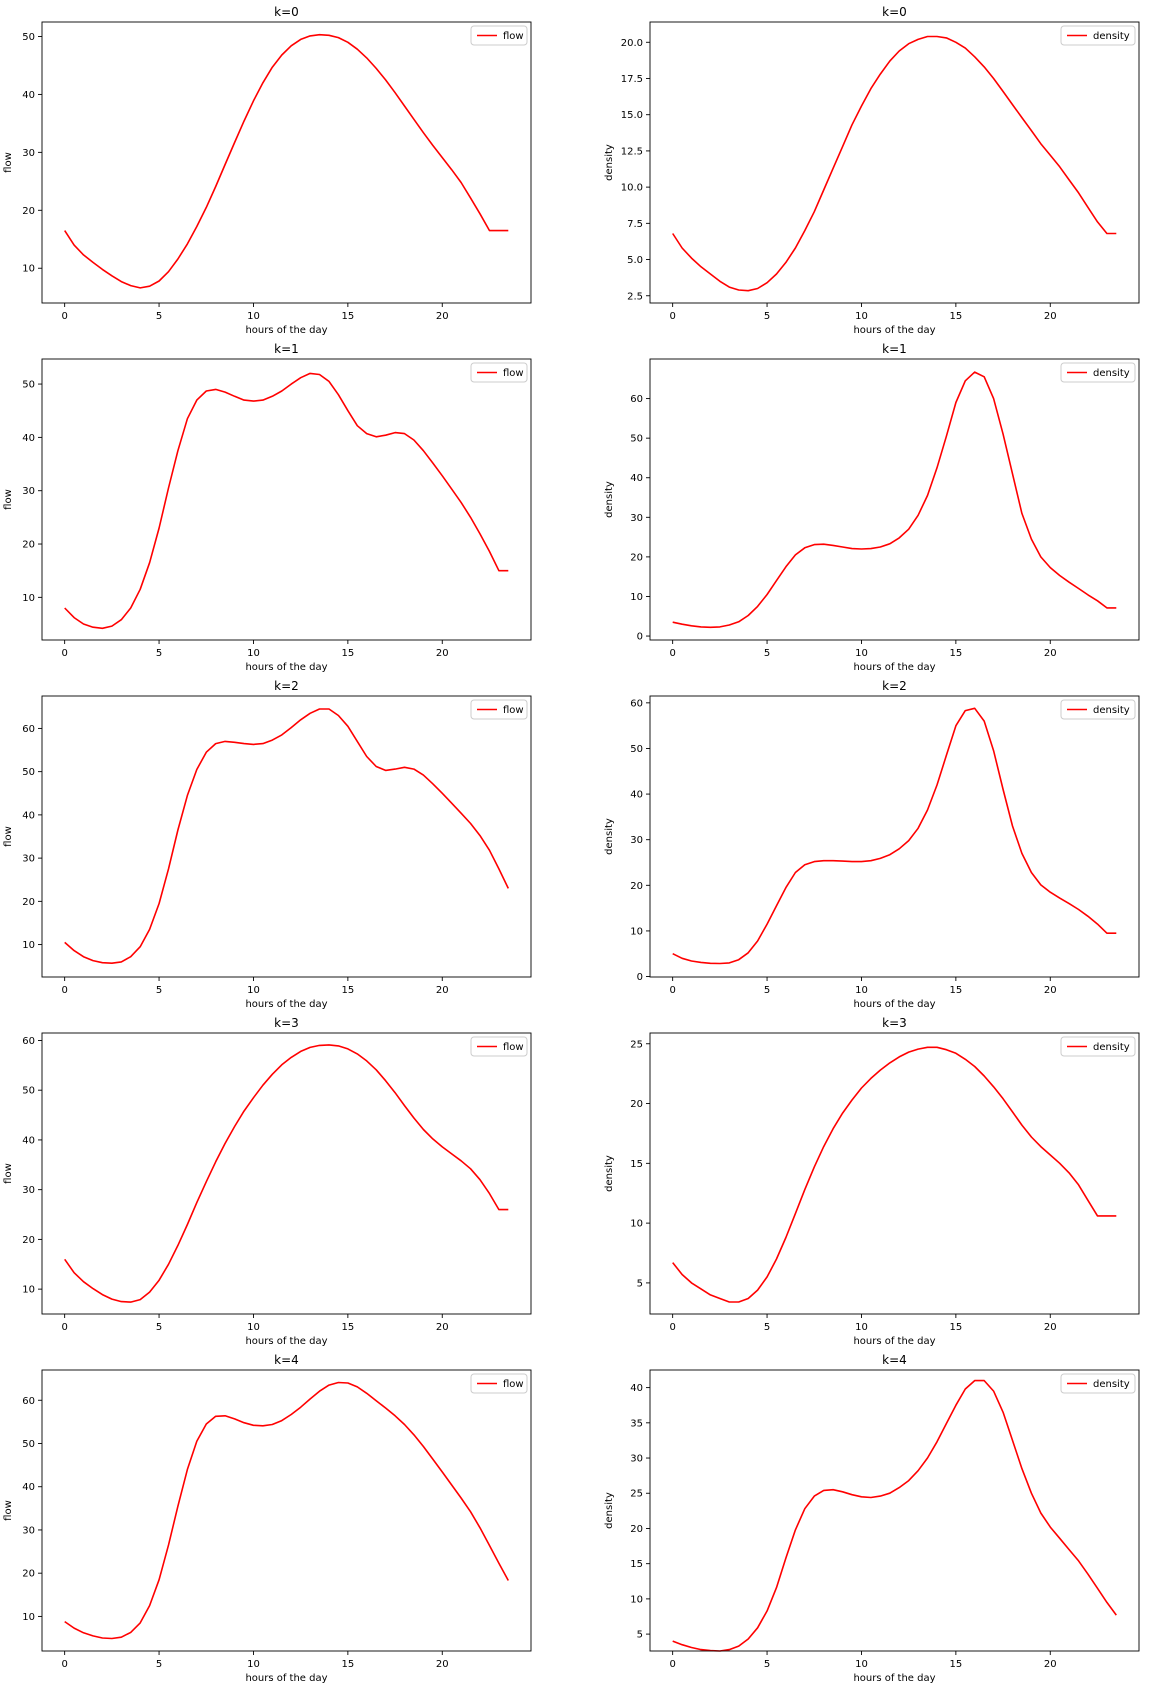 This screenshot has height=1692, width=1164. I want to click on y-tick-label: 0, so click(640, 637).